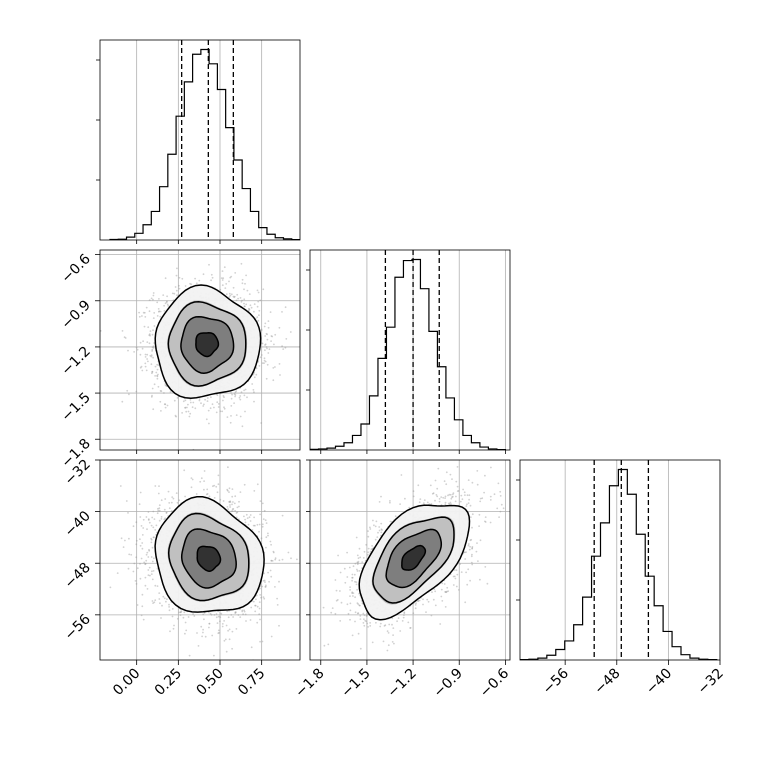  What do you see at coordinates (207, 345) in the screenshot?
I see `contour-line` at bounding box center [207, 345].